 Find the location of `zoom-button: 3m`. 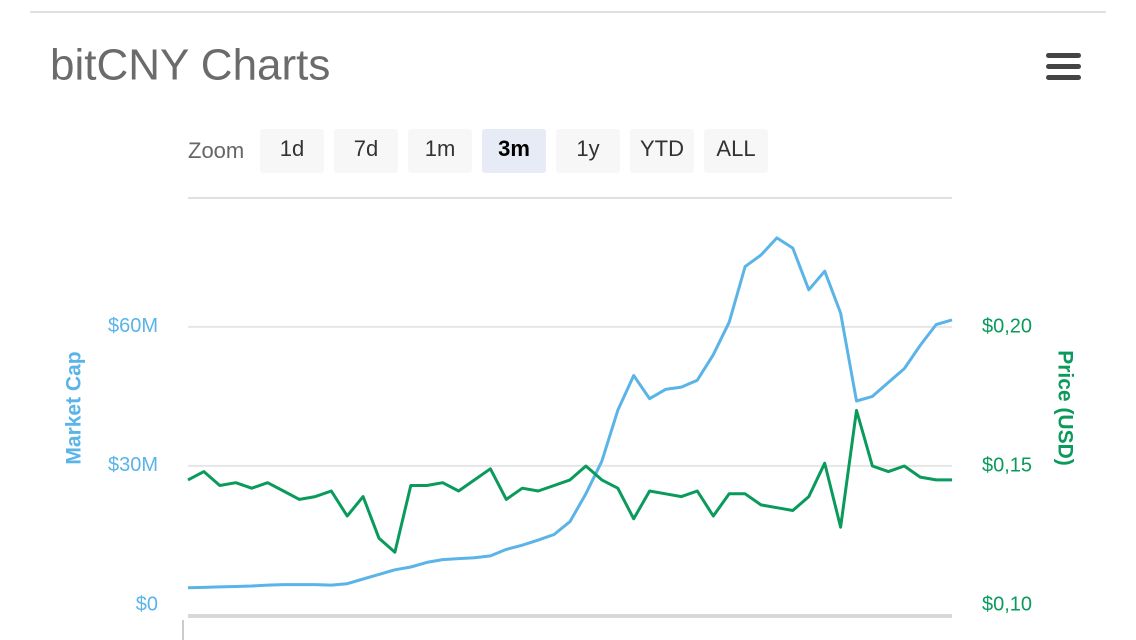

zoom-button: 3m is located at coordinates (514, 151).